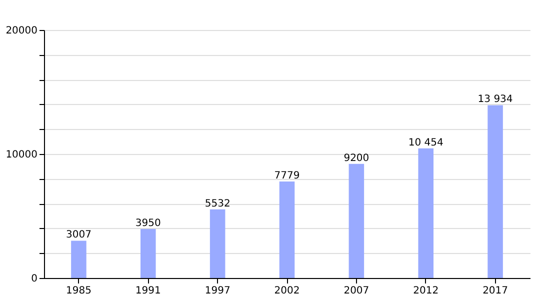  I want to click on data-label: 5532, so click(217, 204).